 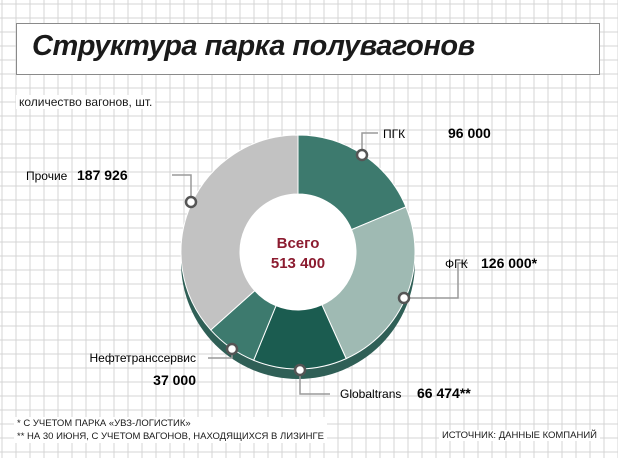 I want to click on slice-value-label: 126 000*, so click(x=509, y=263).